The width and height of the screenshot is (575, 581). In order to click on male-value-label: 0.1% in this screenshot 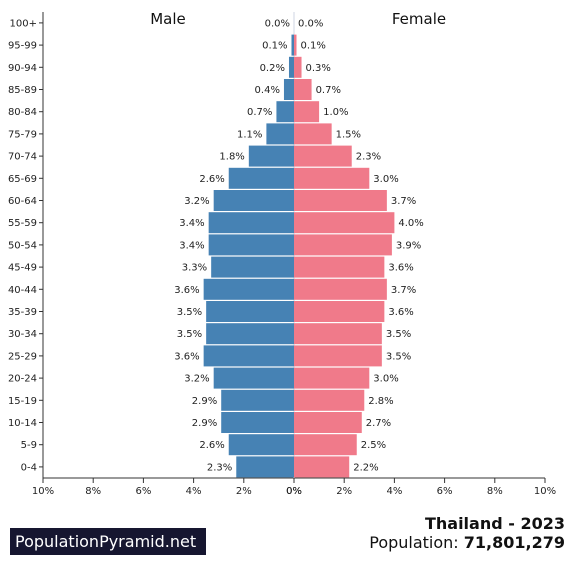, I will do `click(274, 46)`.